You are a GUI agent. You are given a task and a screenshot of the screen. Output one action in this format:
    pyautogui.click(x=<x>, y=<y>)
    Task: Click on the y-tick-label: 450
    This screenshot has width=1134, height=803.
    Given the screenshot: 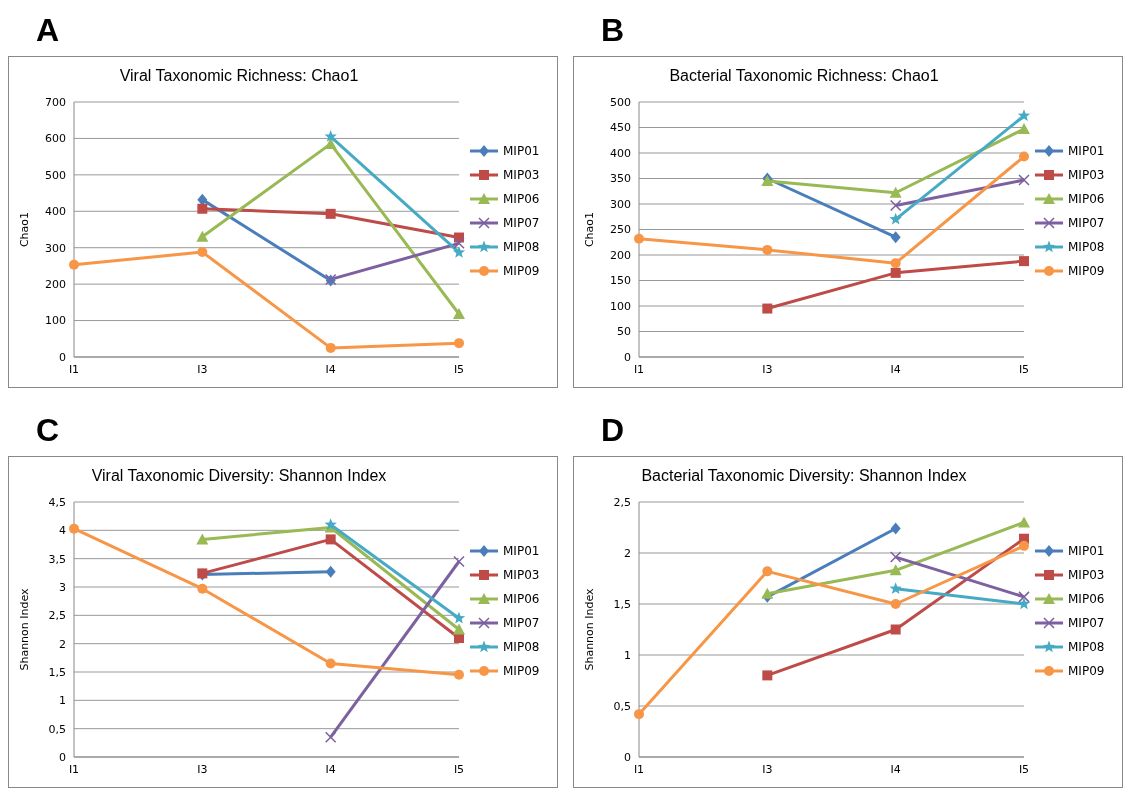 What is the action you would take?
    pyautogui.click(x=620, y=128)
    